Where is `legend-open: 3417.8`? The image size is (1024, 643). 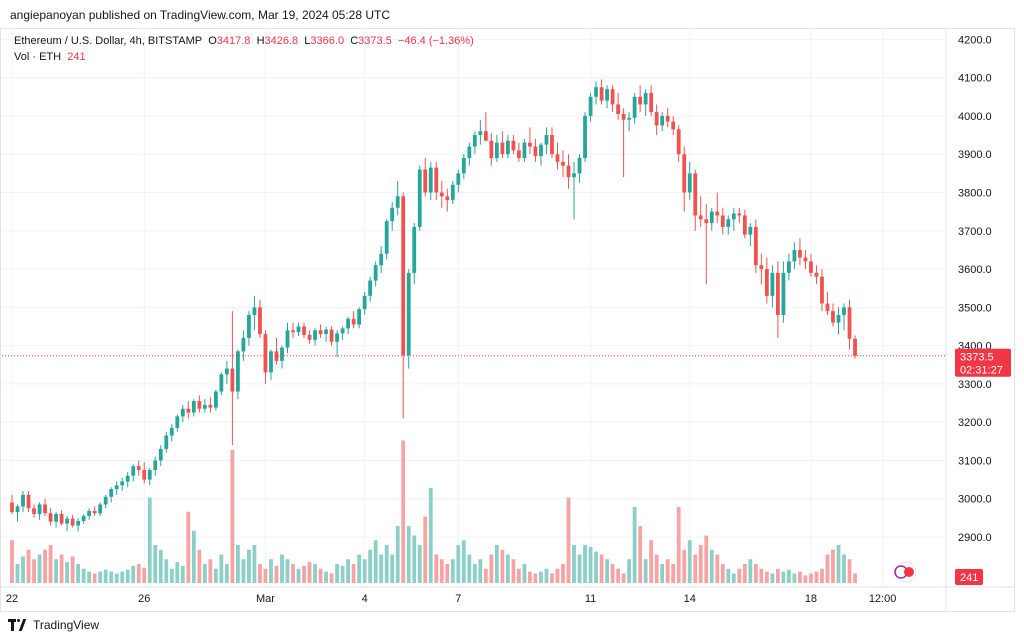 legend-open: 3417.8 is located at coordinates (233, 41).